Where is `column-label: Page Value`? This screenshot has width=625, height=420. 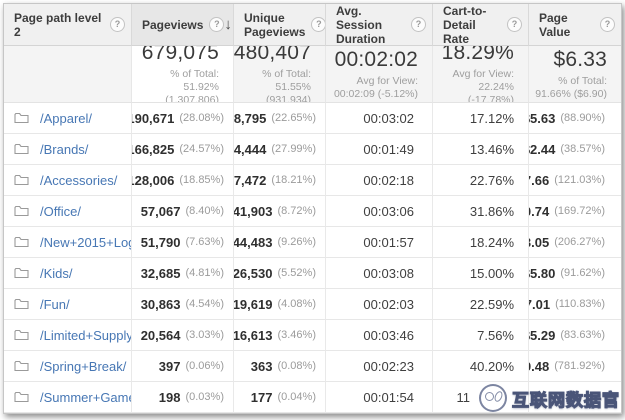
column-label: Page Value is located at coordinates (555, 24).